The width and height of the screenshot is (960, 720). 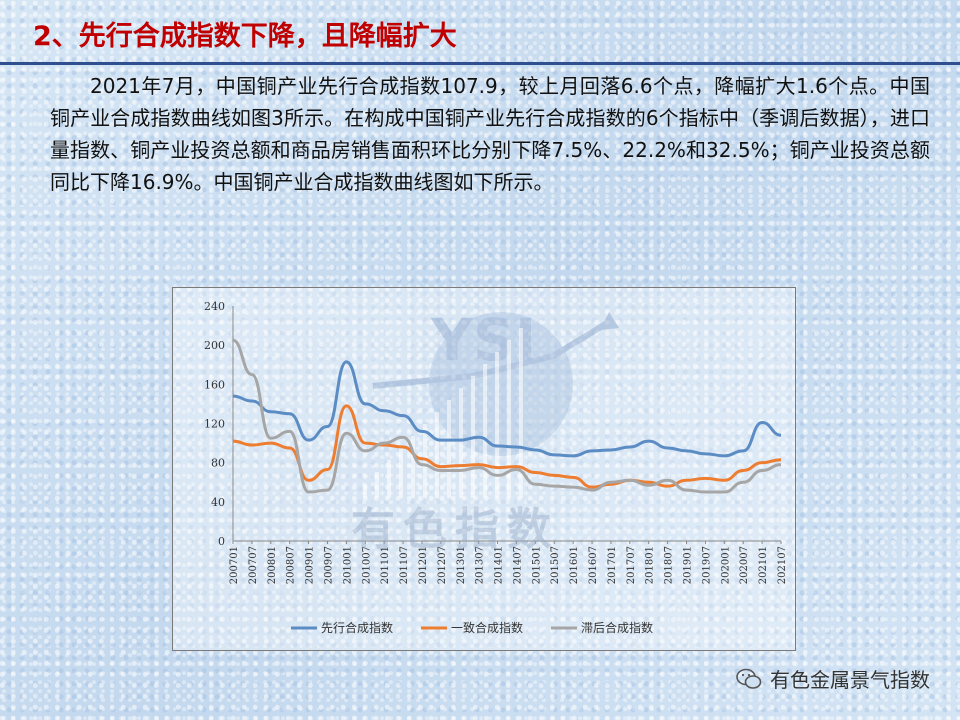 What do you see at coordinates (214, 306) in the screenshot?
I see `y-tick-label: 240` at bounding box center [214, 306].